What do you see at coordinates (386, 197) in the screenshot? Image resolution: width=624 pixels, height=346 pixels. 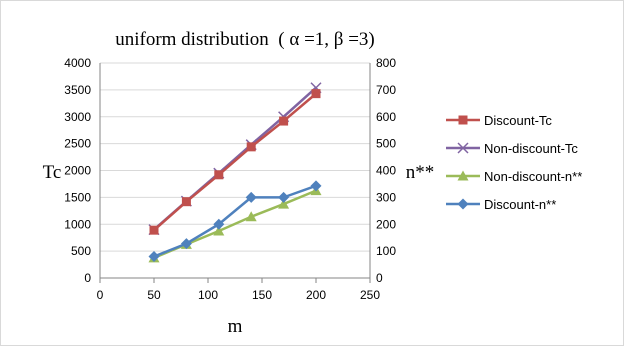 I see `y-right-tick-label: 300` at bounding box center [386, 197].